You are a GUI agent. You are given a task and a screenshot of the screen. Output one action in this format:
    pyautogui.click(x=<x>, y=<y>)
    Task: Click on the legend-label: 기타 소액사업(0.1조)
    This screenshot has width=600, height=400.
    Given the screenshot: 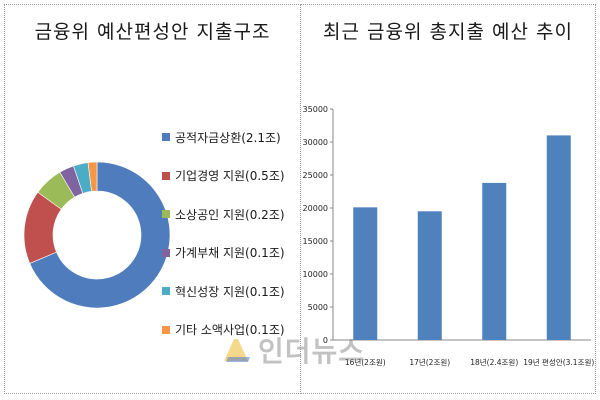 What is the action you would take?
    pyautogui.click(x=230, y=330)
    